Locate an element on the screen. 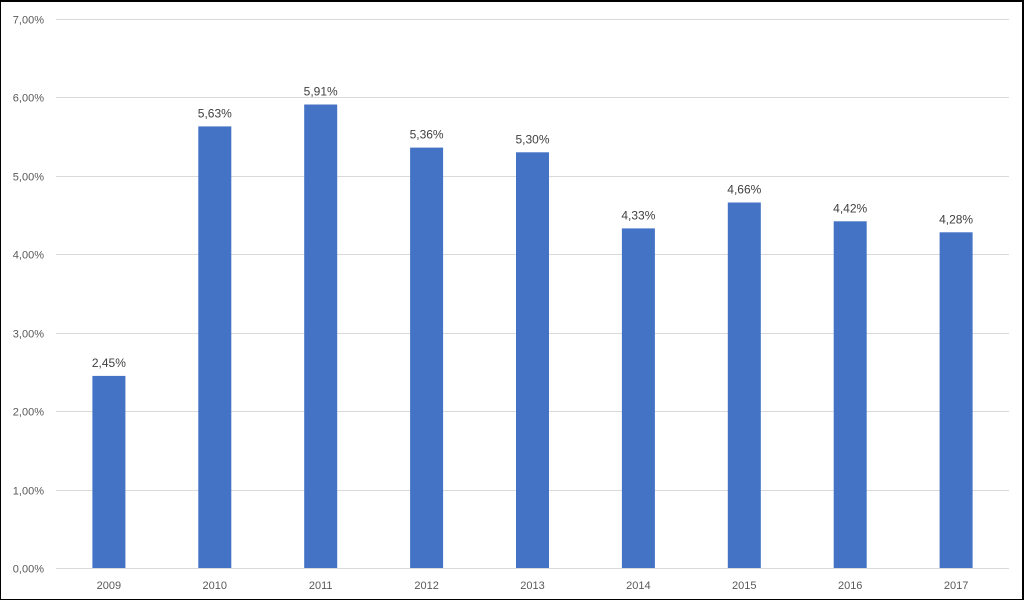  x-tick-label-2013: 2013 is located at coordinates (532, 586).